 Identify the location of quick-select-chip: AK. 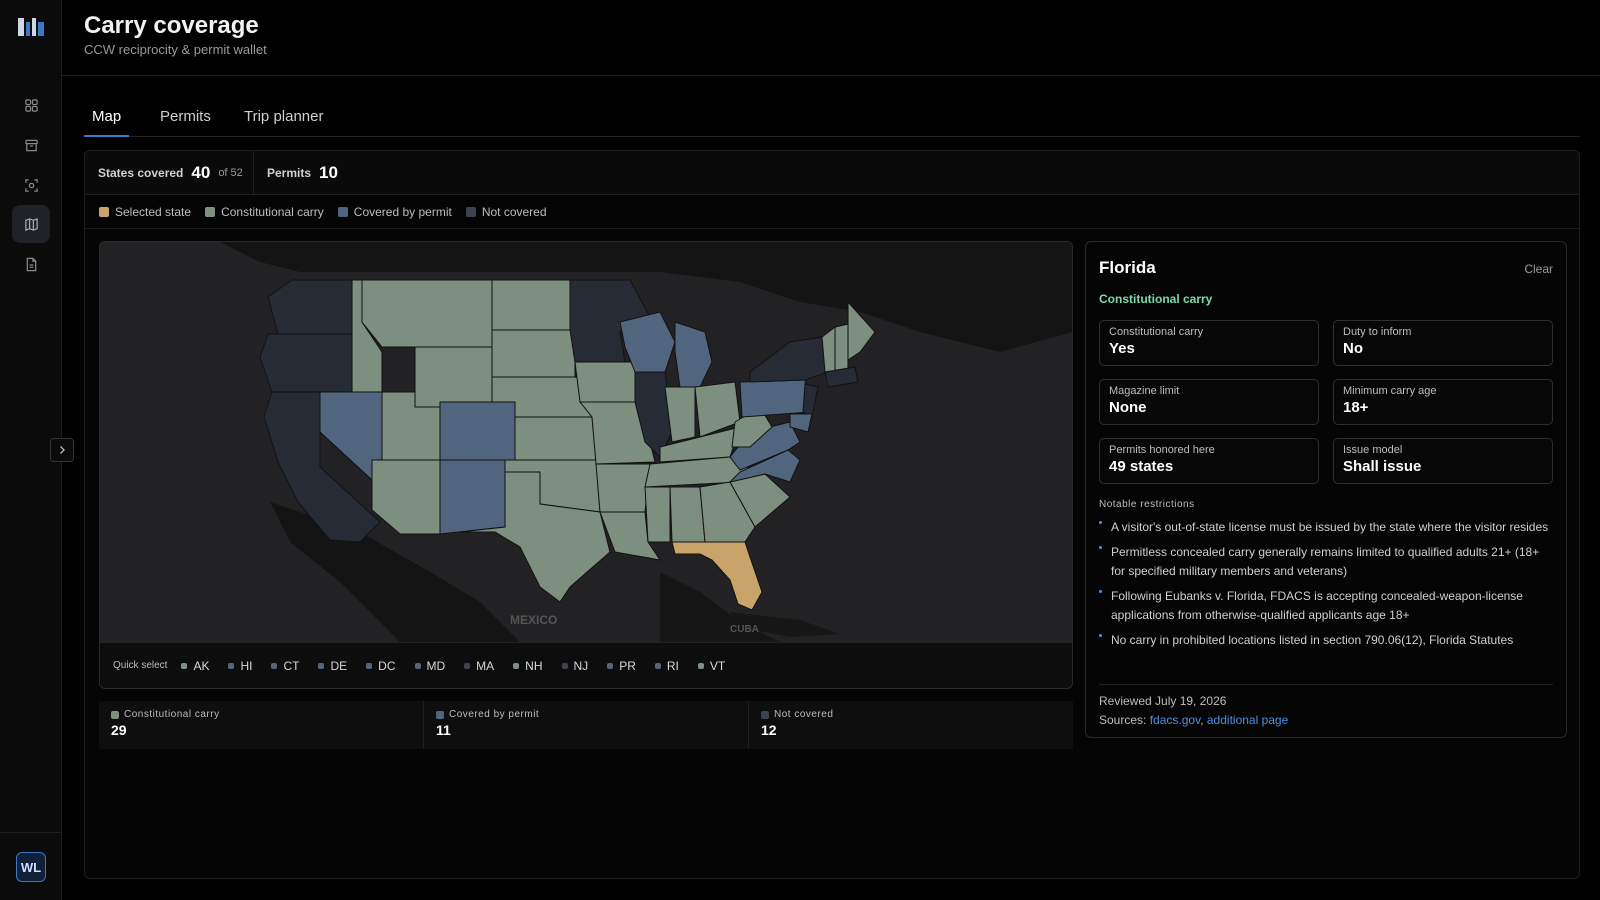
(195, 666).